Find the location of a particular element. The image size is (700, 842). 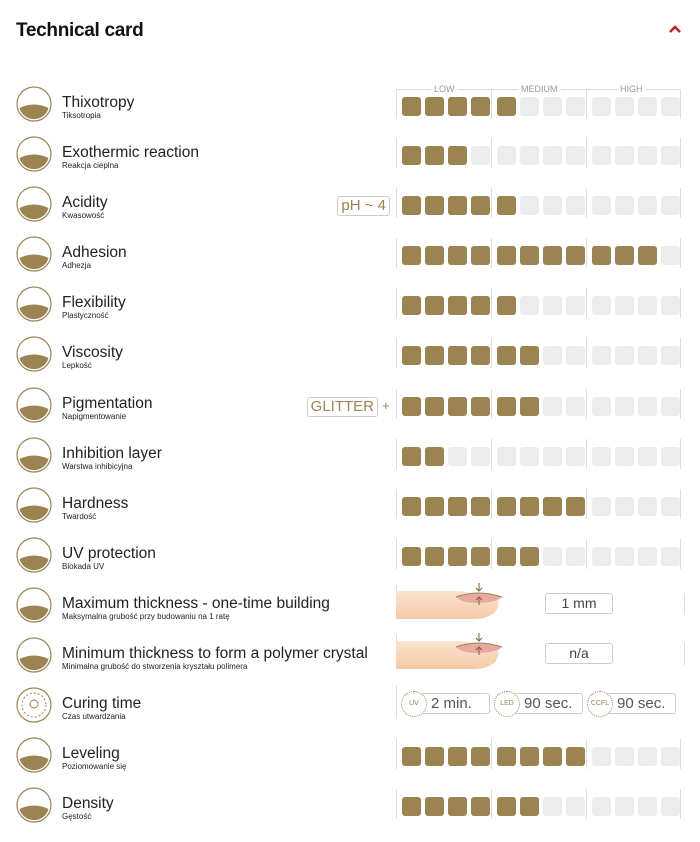

spec-subtitle: Tiksotropia is located at coordinates (81, 115).